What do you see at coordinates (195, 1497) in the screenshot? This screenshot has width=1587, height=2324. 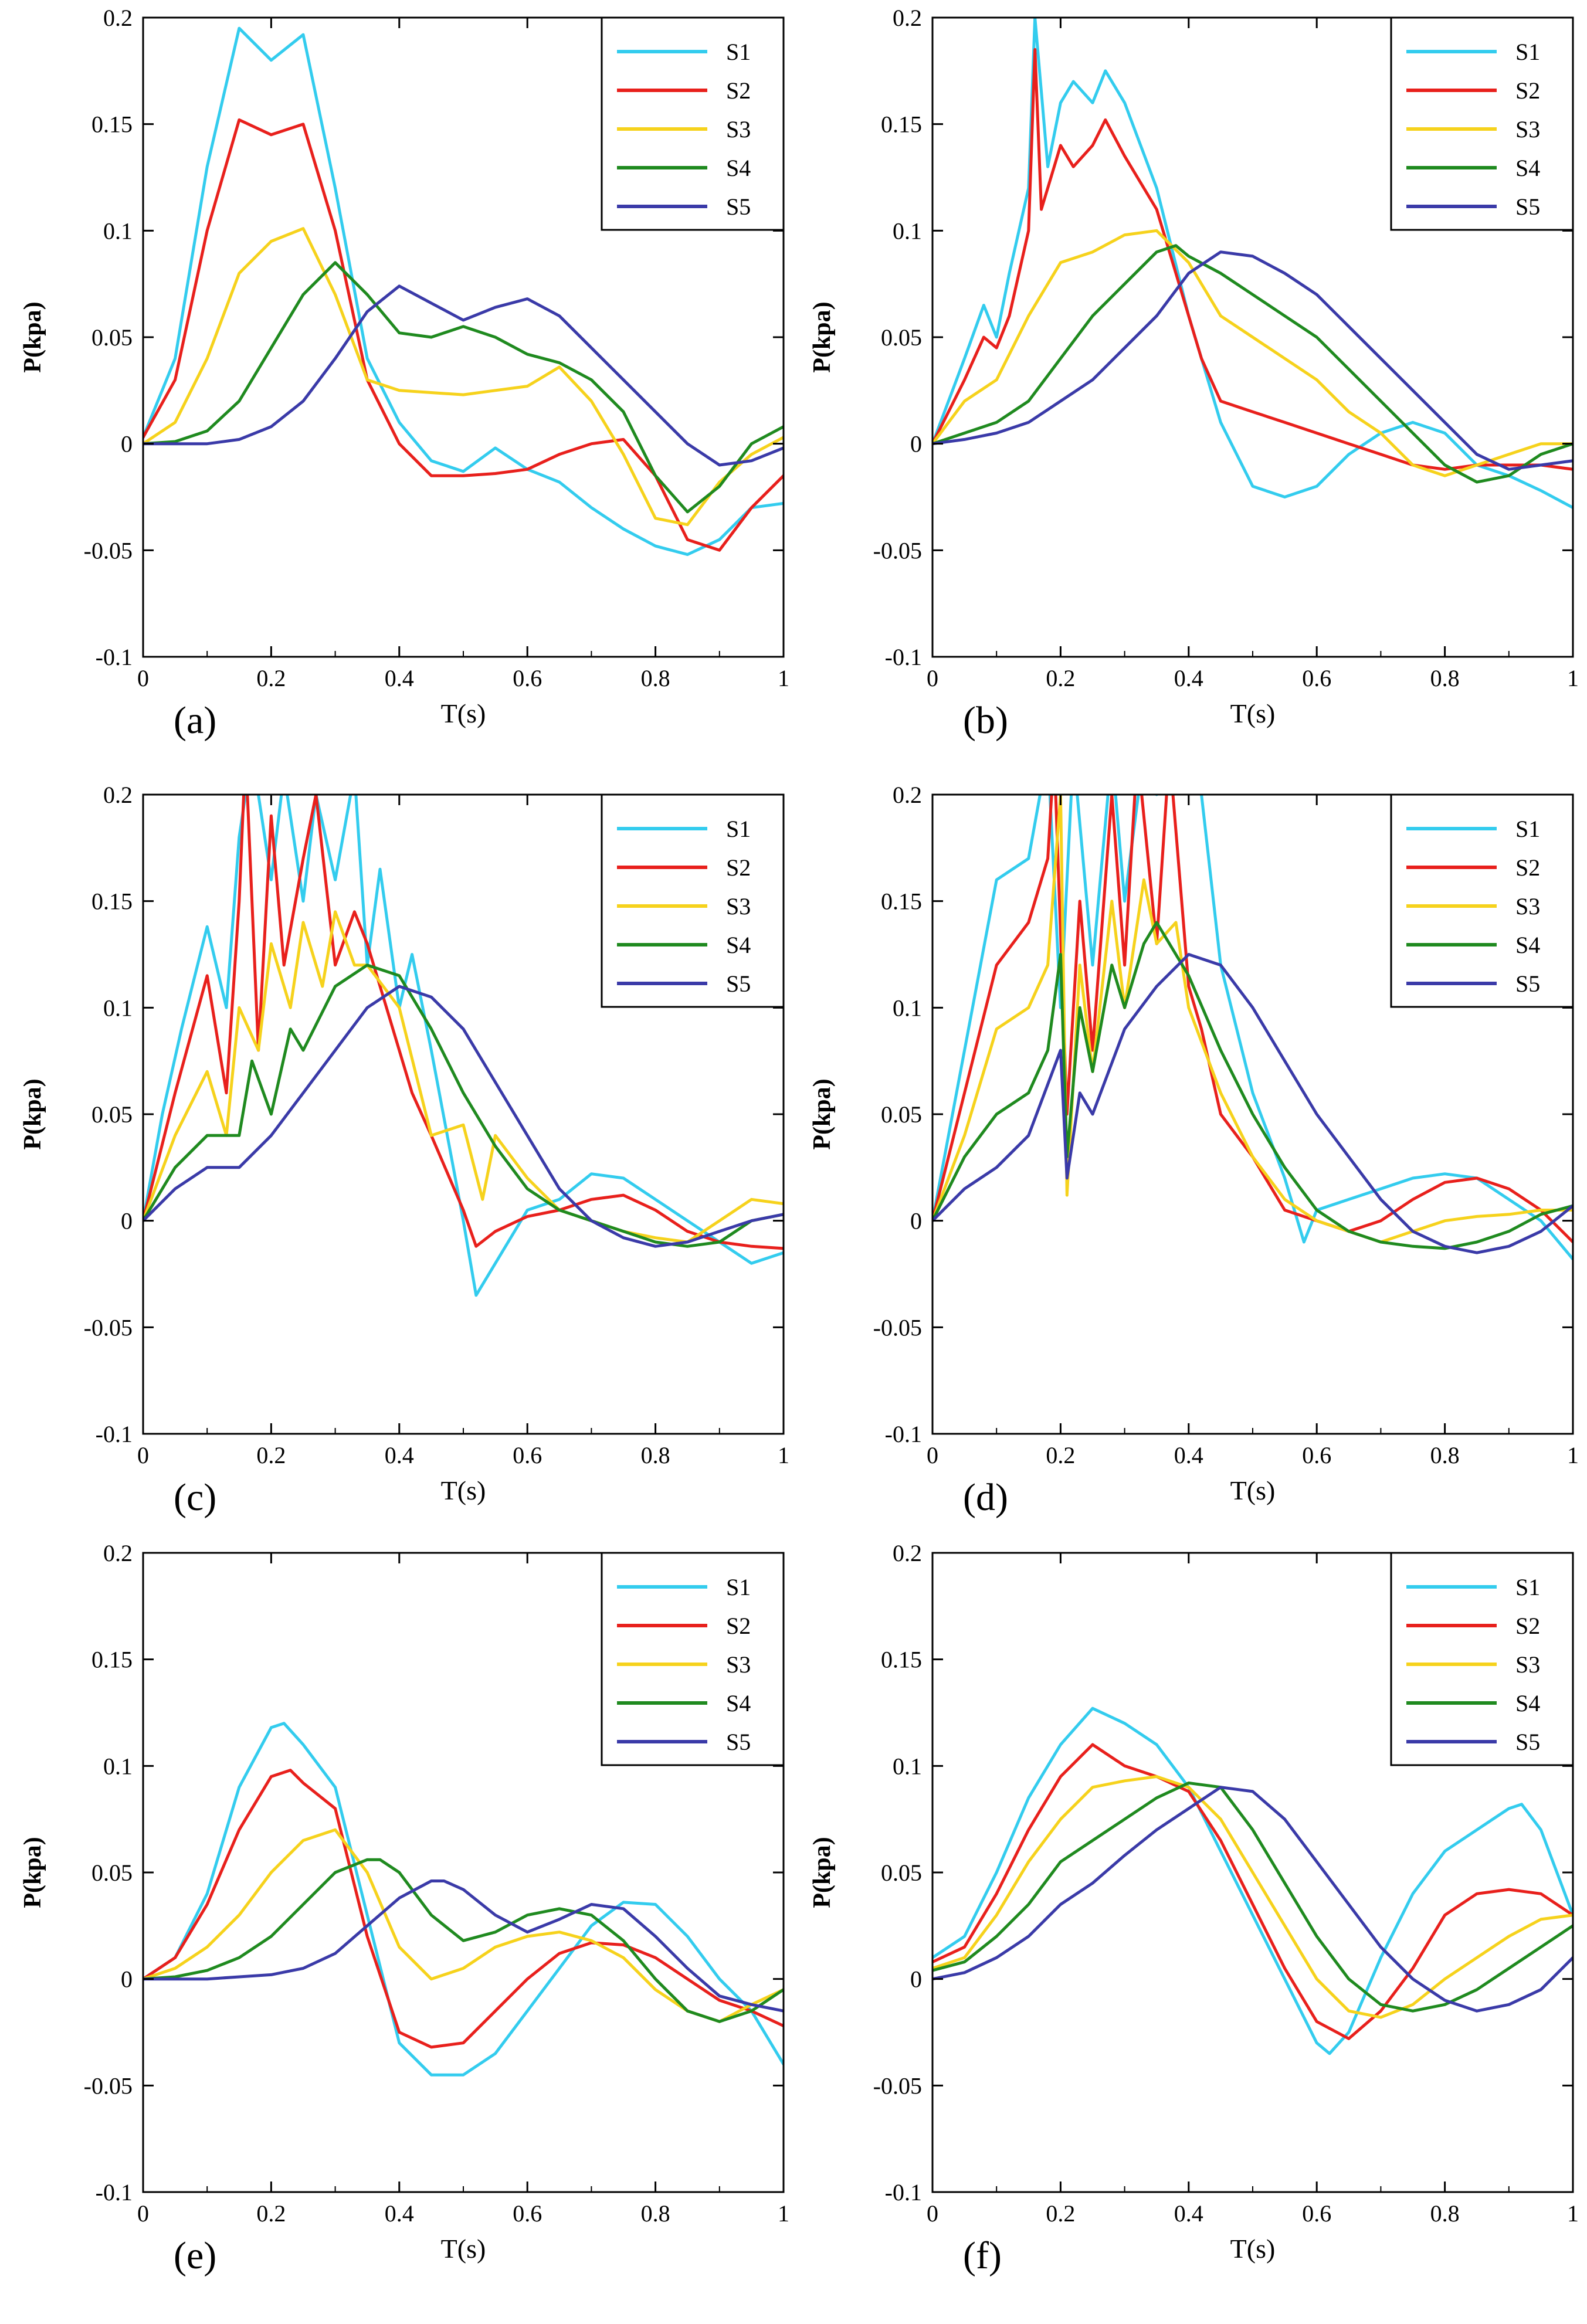 I see `panel-label: (c)` at bounding box center [195, 1497].